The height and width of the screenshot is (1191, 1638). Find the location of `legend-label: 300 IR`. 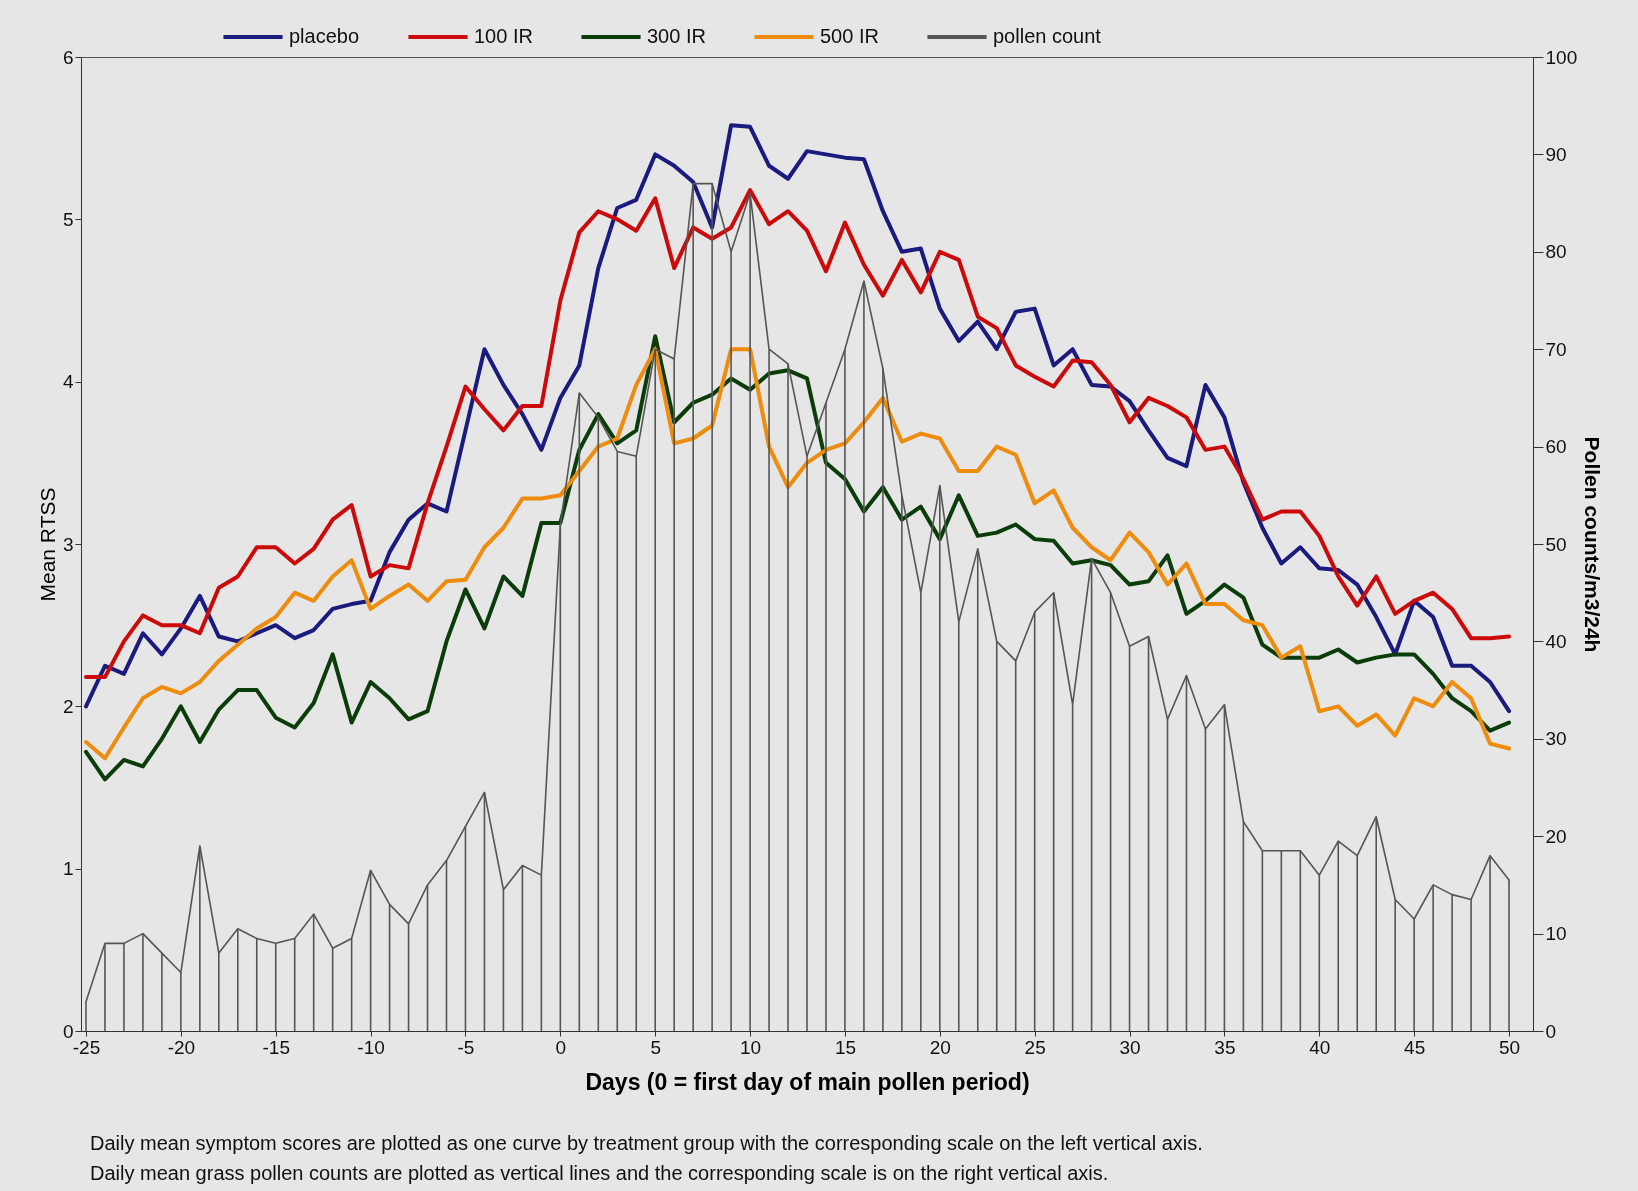

legend-label: 300 IR is located at coordinates (676, 36).